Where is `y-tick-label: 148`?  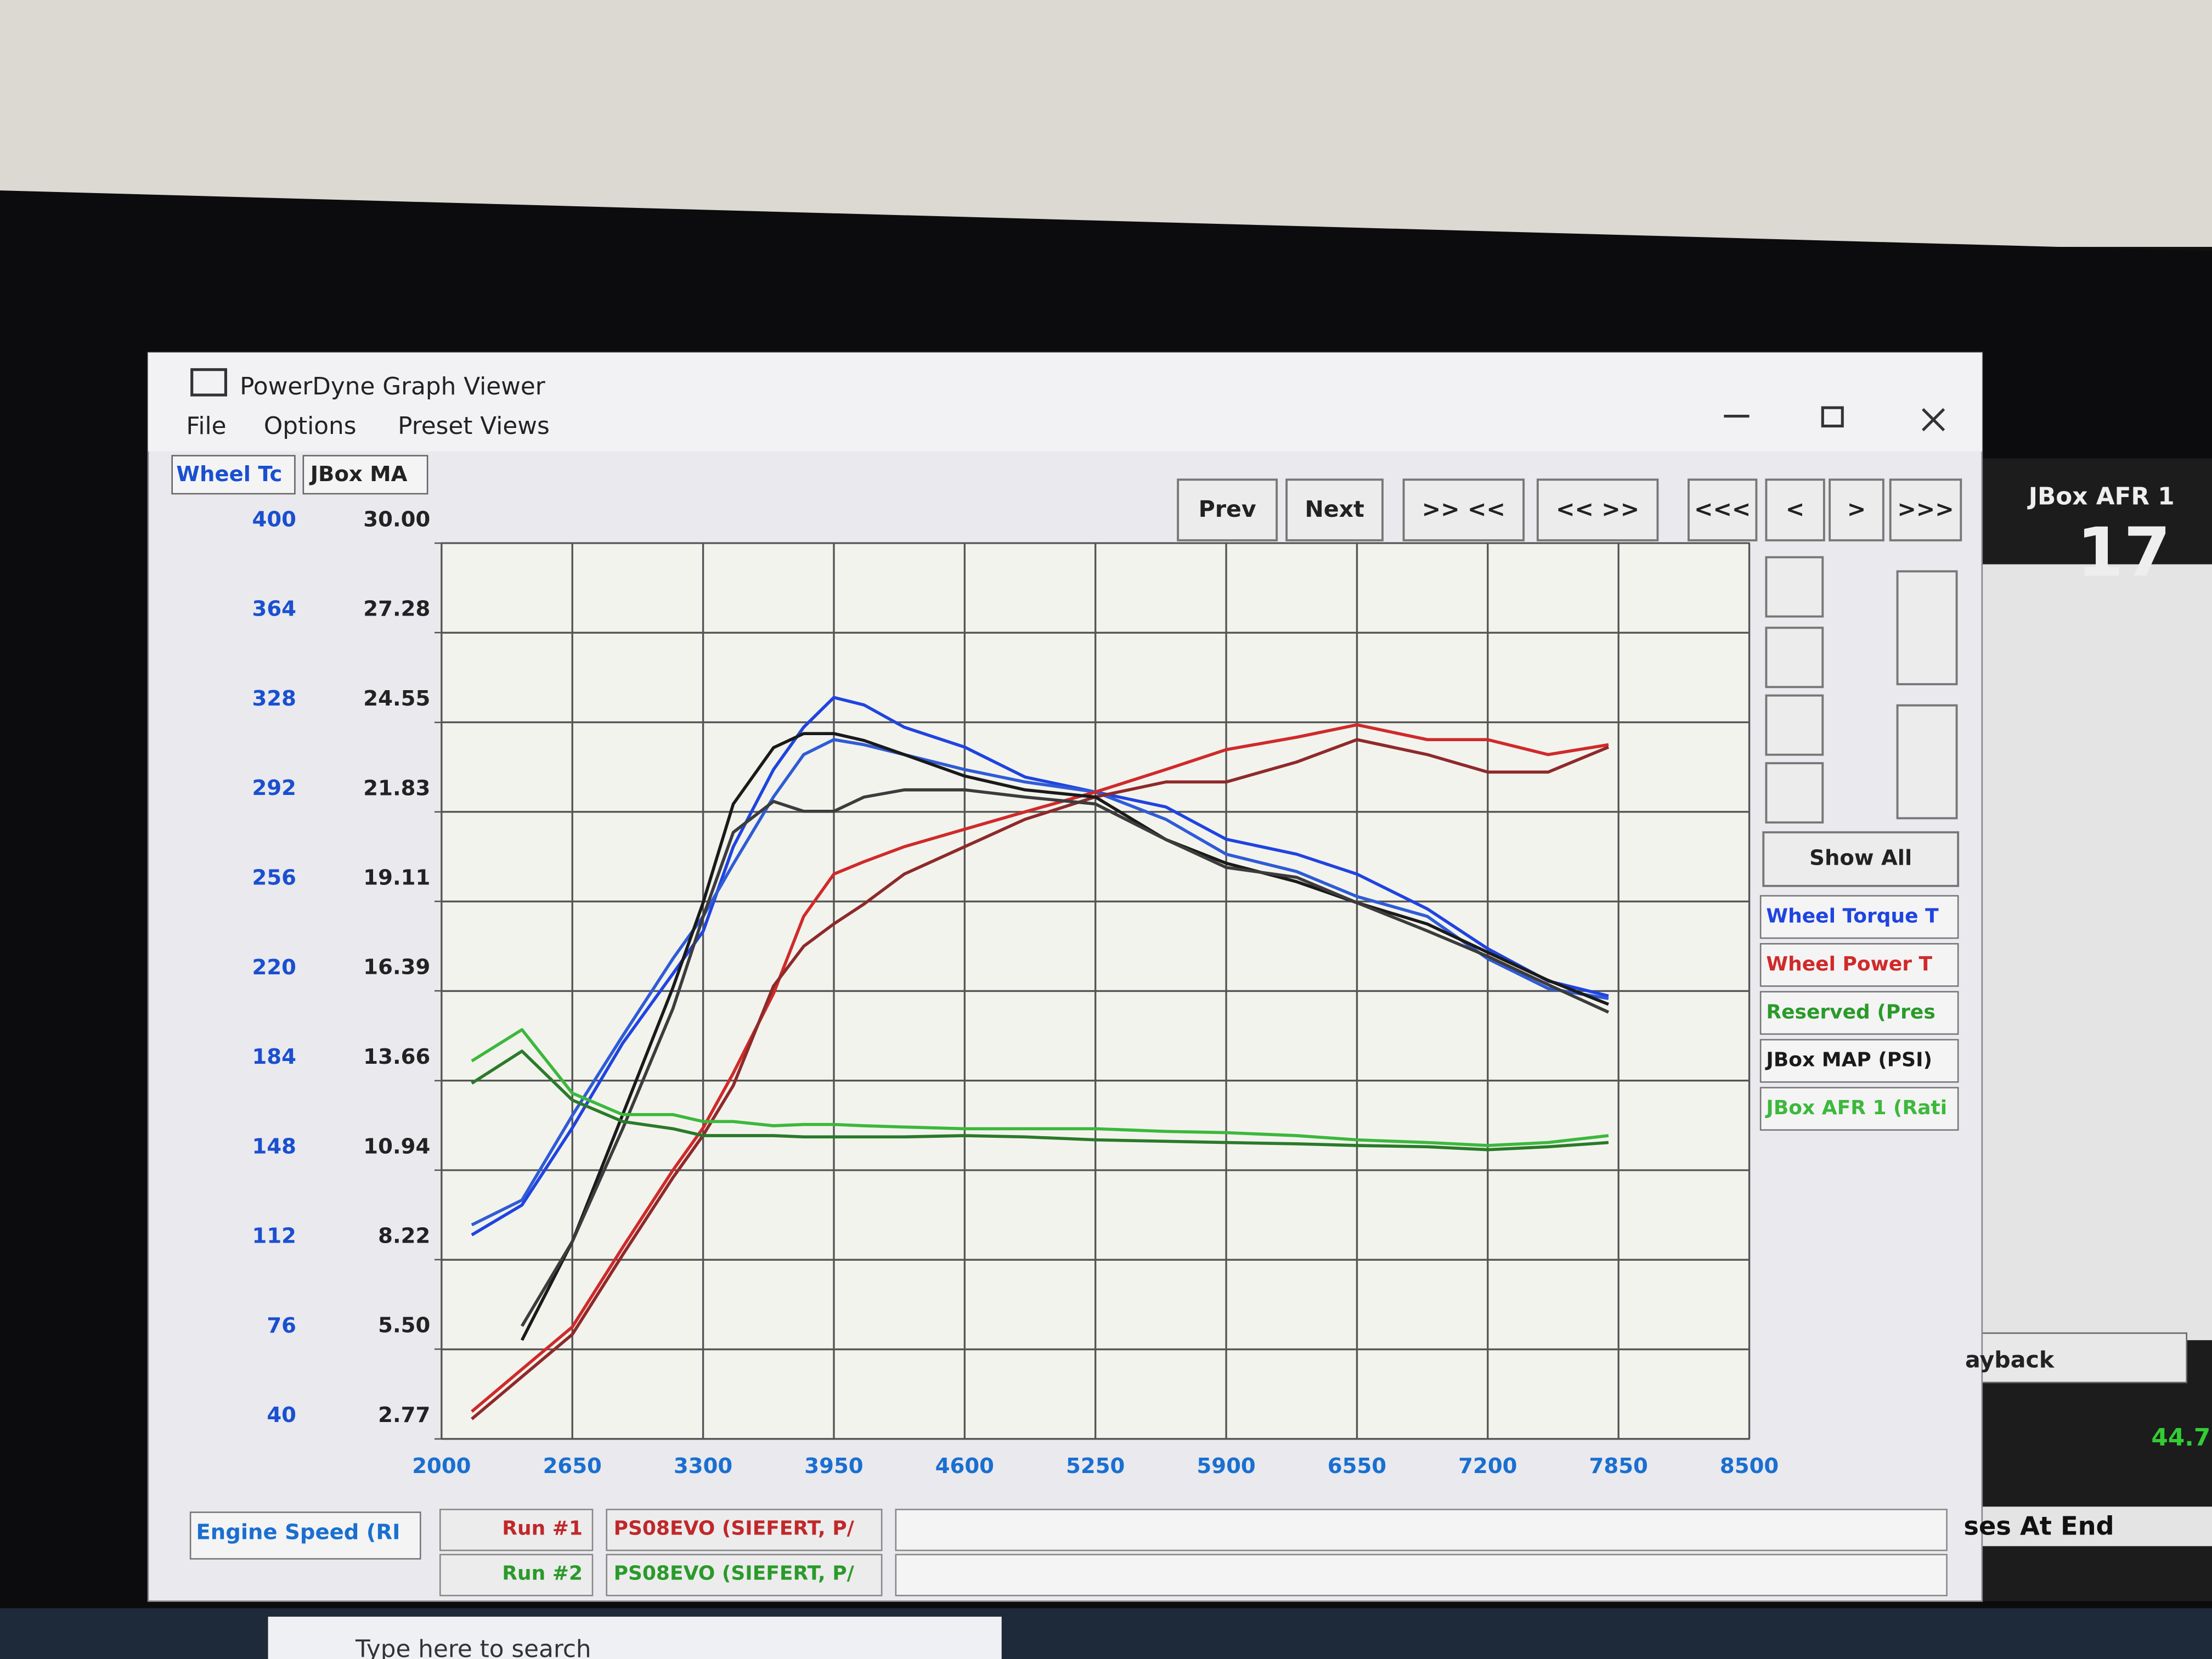
y-tick-label: 148 is located at coordinates (274, 1146).